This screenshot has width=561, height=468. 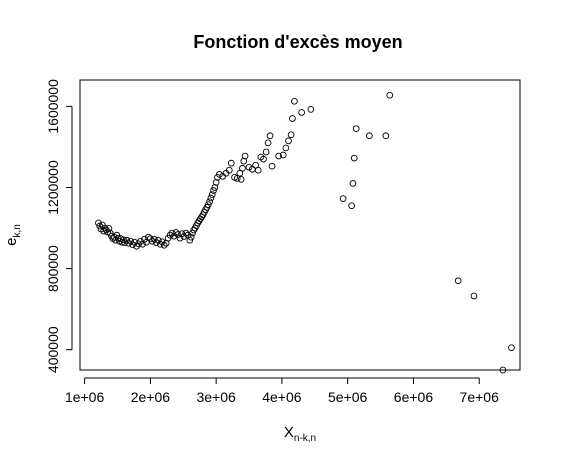 I want to click on y-axis: 400000 800000 1200000 1600000, so click(x=59, y=226).